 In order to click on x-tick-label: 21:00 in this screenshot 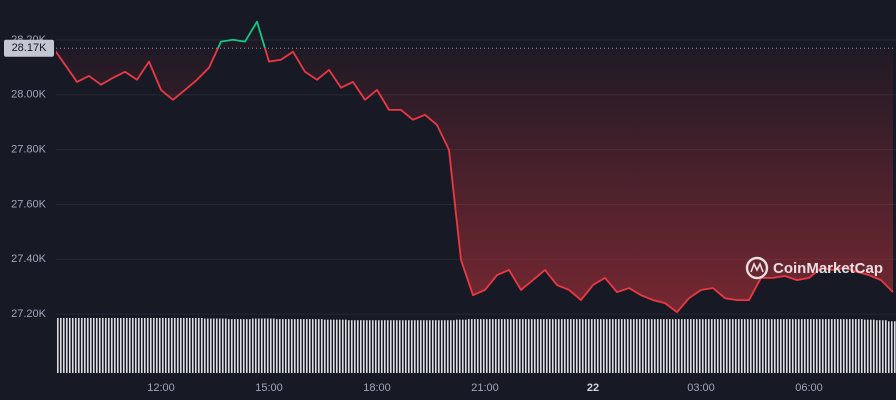, I will do `click(485, 388)`.